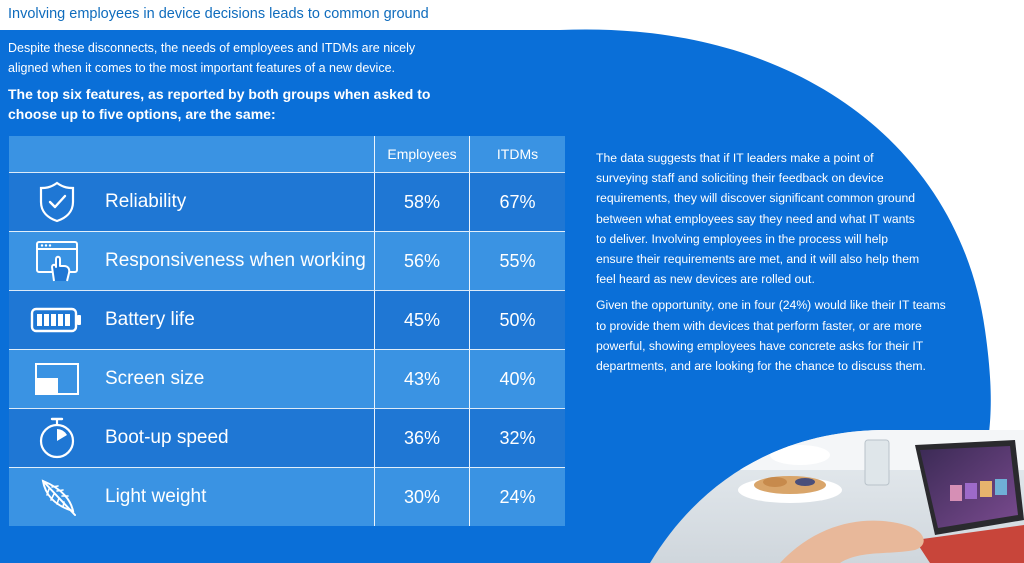 This screenshot has width=1024, height=563. What do you see at coordinates (240, 261) in the screenshot?
I see `feature-name: Responsiveness when working` at bounding box center [240, 261].